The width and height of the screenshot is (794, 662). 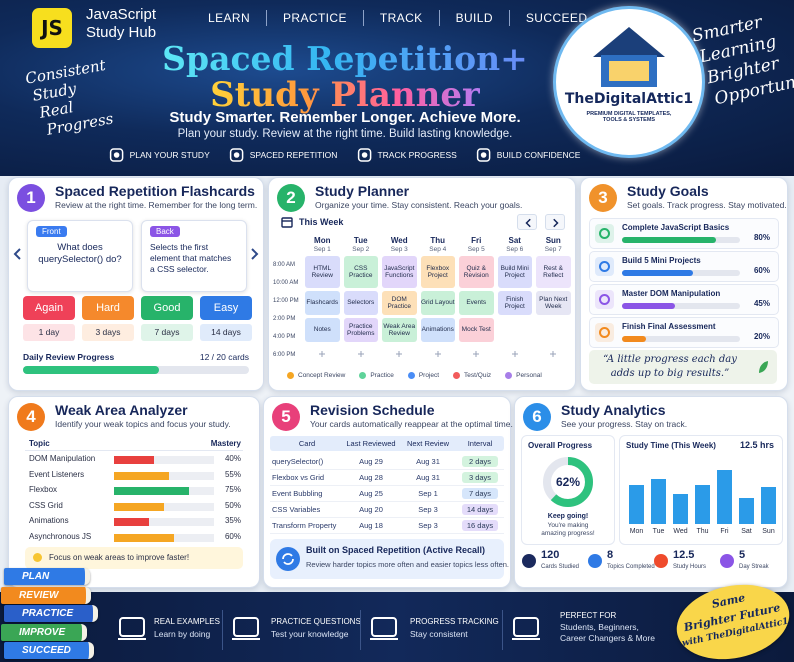 What do you see at coordinates (284, 355) in the screenshot?
I see `time-label: 6:00 PM` at bounding box center [284, 355].